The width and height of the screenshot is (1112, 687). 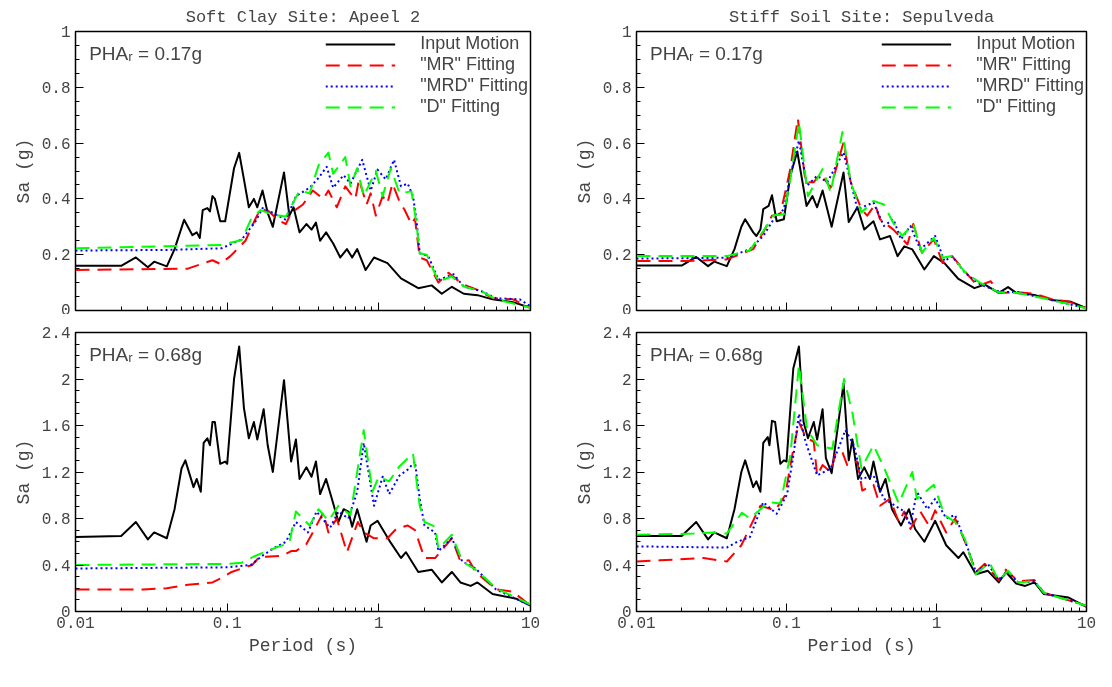 What do you see at coordinates (303, 17) in the screenshot?
I see `chart-title: Soft Clay Site: Apeel 2` at bounding box center [303, 17].